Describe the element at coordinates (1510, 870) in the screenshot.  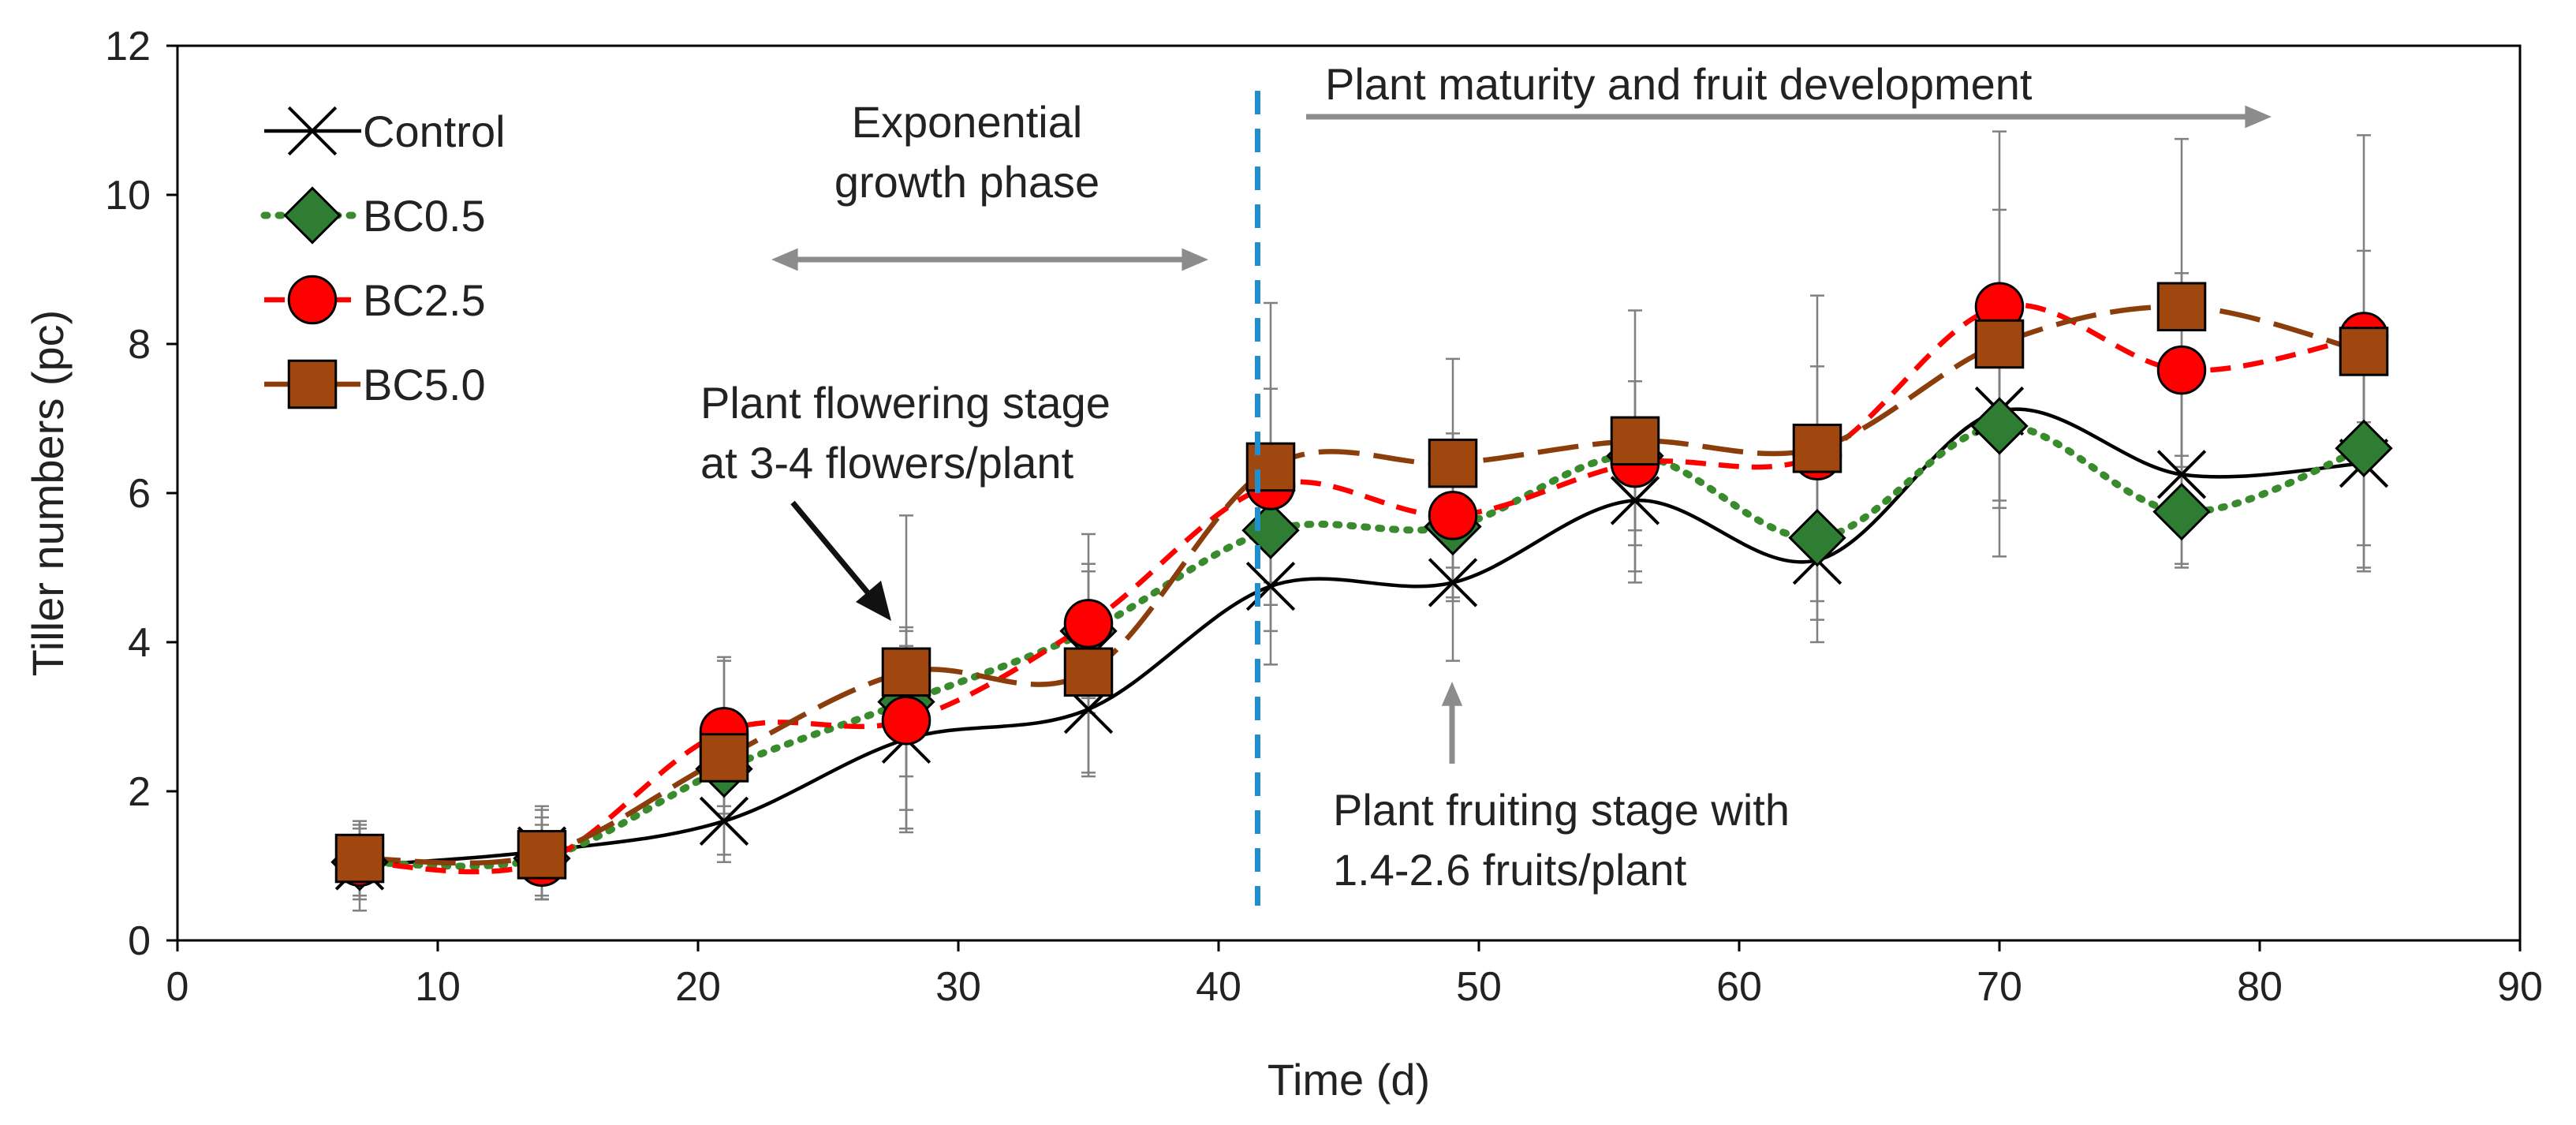
I see `fruiting-label-line2: 1.4-2.6 fruits/plant` at that location.